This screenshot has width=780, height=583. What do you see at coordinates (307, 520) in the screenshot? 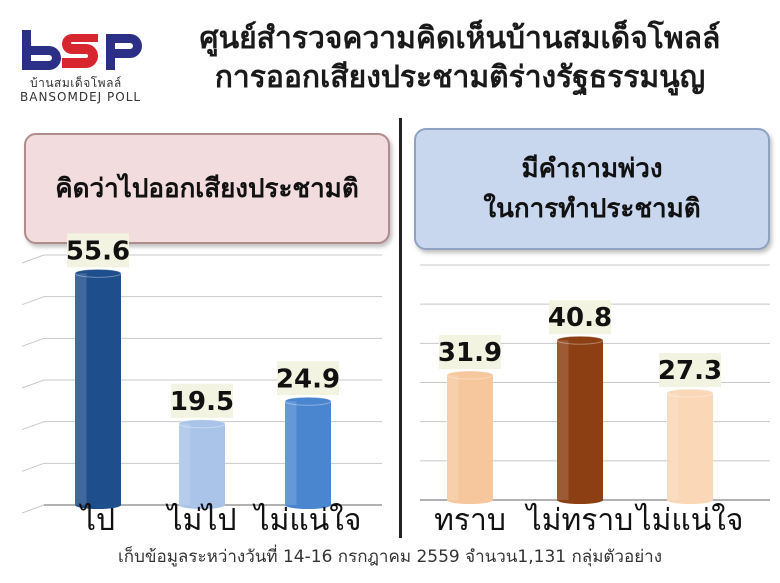
I see `left-category-label: ไม่แน่ใจ` at bounding box center [307, 520].